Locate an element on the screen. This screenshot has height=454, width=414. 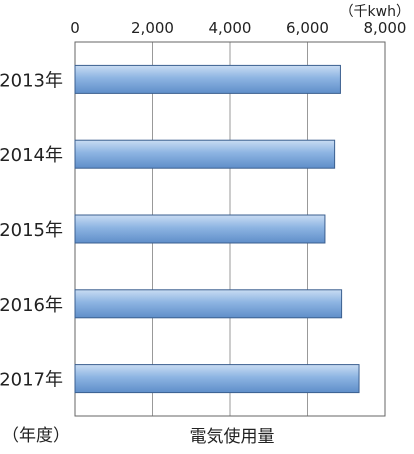
category-label: 2015年 is located at coordinates (31, 230).